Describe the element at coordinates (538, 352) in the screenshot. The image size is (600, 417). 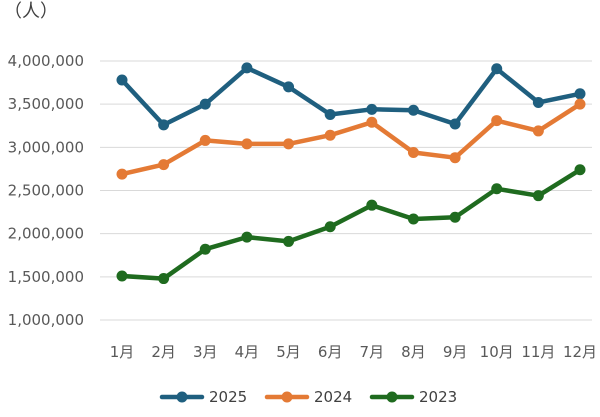
I see `x-tick-label: 11月` at that location.